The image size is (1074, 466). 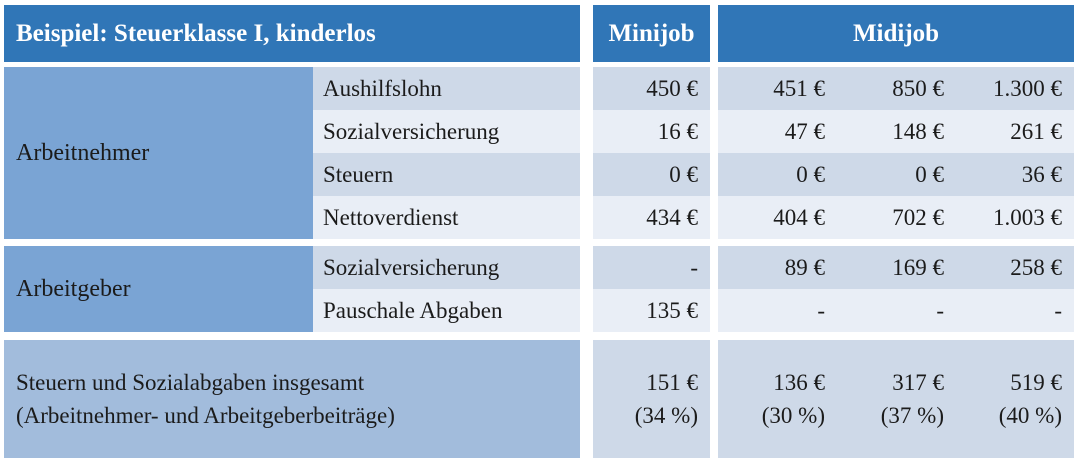 What do you see at coordinates (205, 415) in the screenshot?
I see `footer-total-label-line2: (Arbeitnehmer- und Arbeitgeberbeiträge)` at bounding box center [205, 415].